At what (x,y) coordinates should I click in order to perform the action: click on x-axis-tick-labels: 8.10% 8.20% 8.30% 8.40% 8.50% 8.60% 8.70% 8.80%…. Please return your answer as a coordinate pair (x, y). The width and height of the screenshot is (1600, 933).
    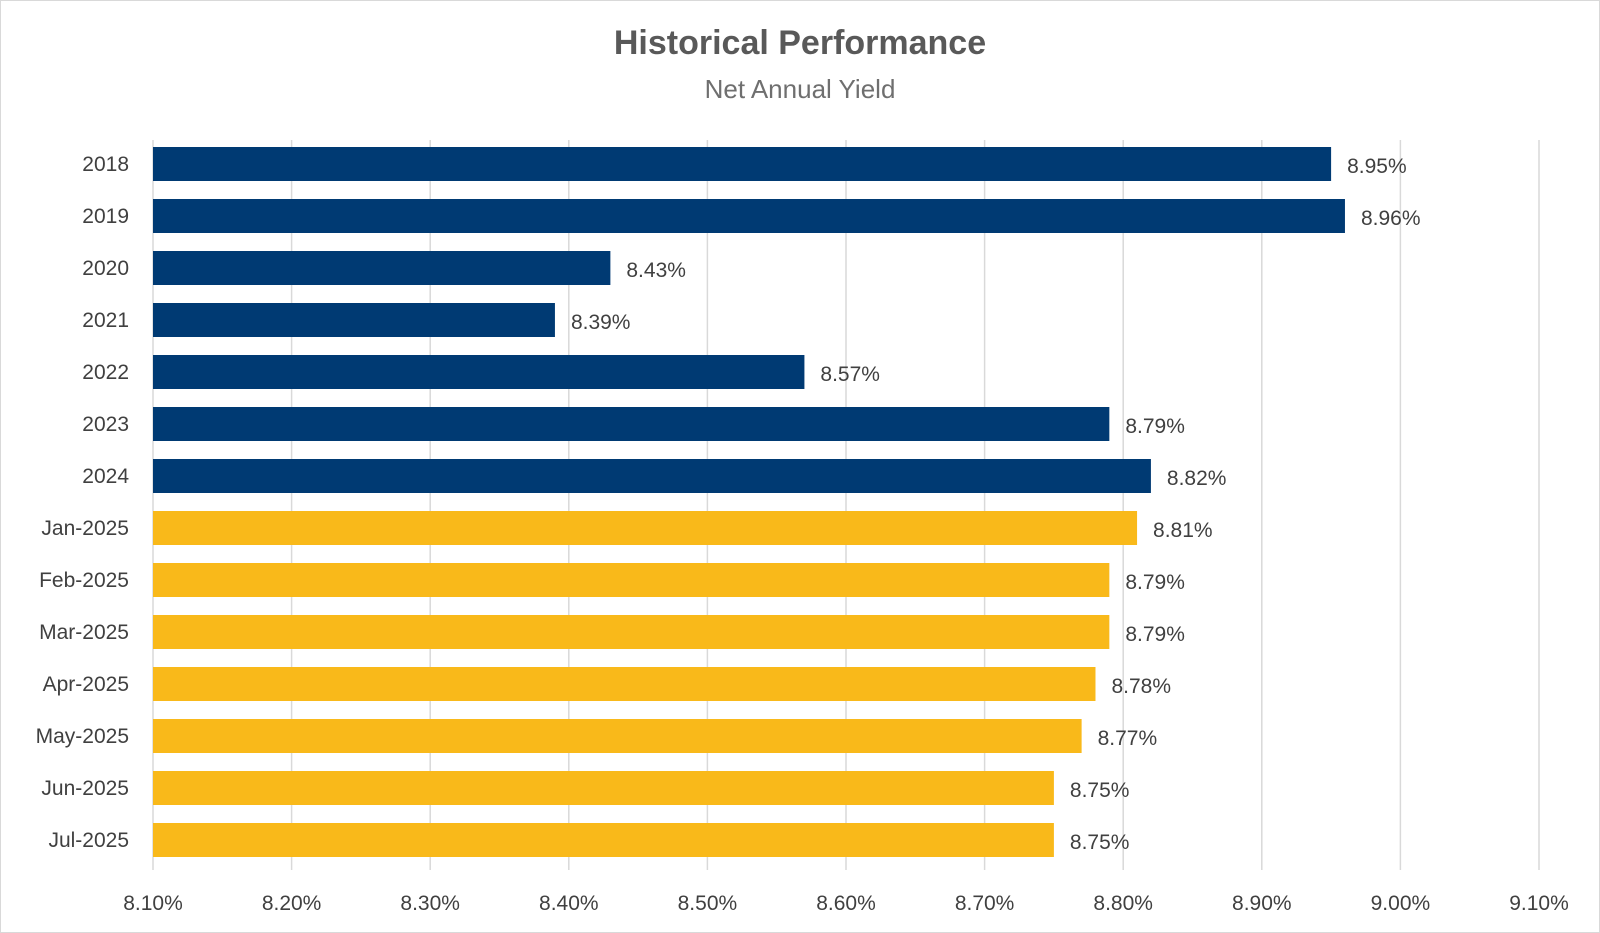
    Looking at the image, I should click on (846, 903).